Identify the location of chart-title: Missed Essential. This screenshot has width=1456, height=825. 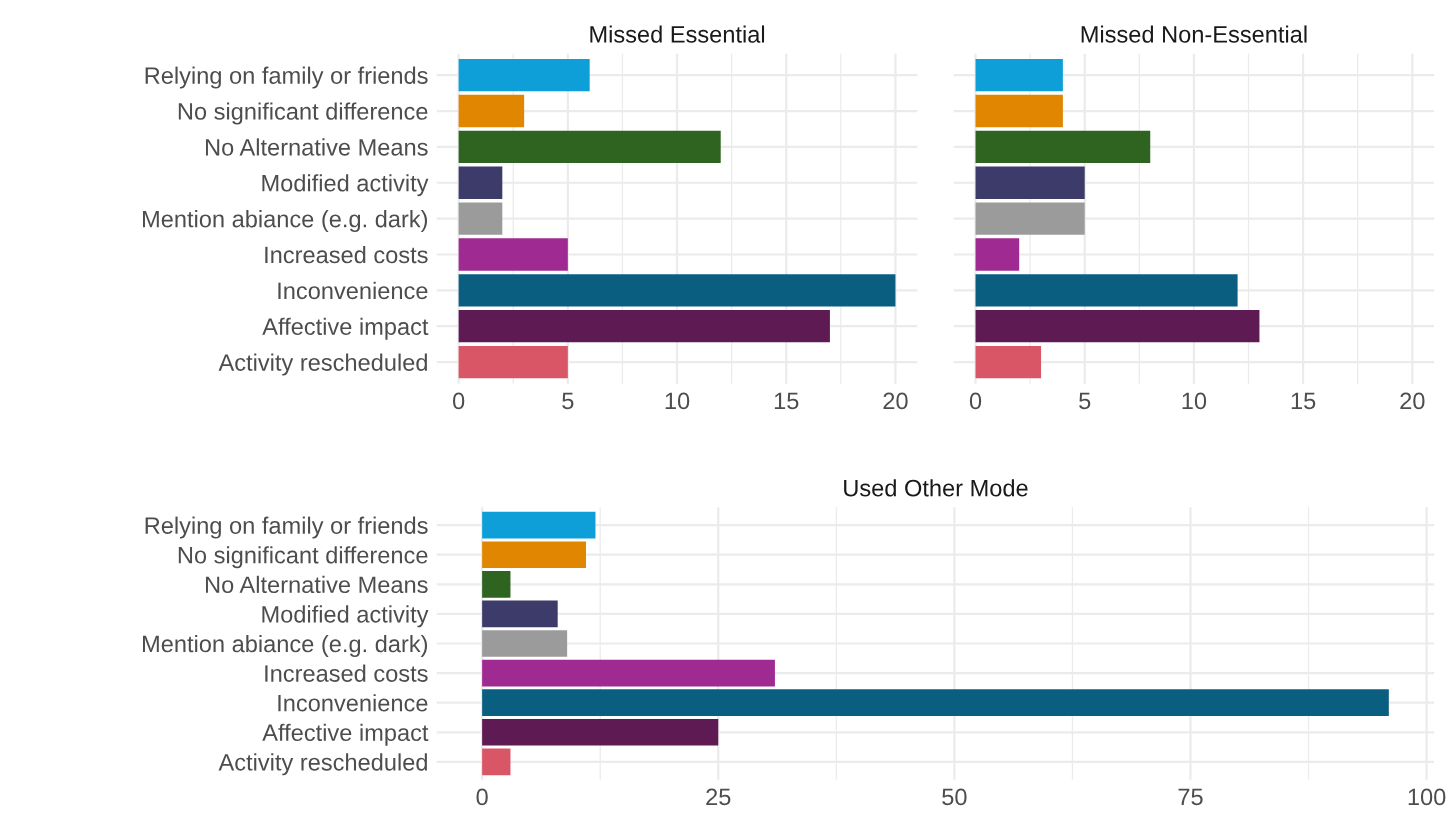
(677, 34).